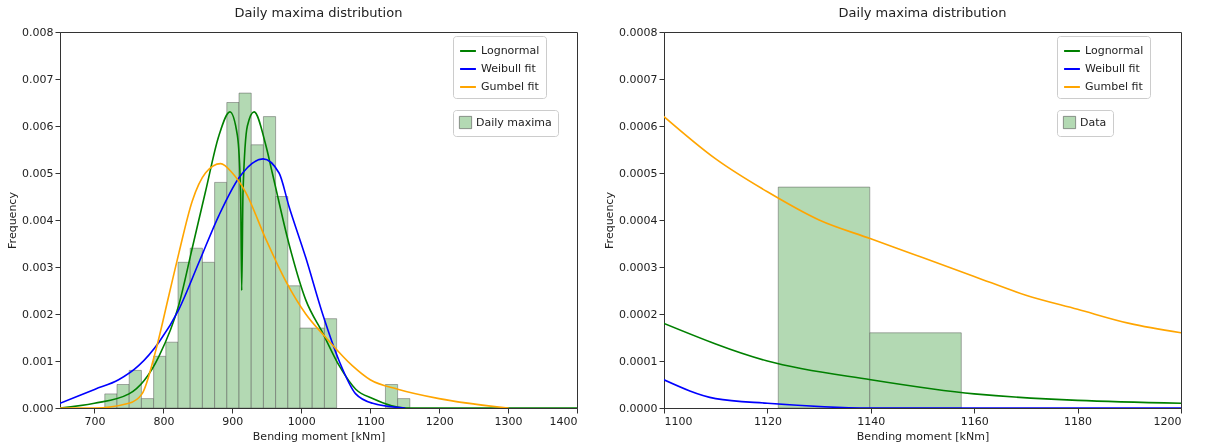 The image size is (1207, 446). I want to click on y-tick-label: 0.0004, so click(638, 220).